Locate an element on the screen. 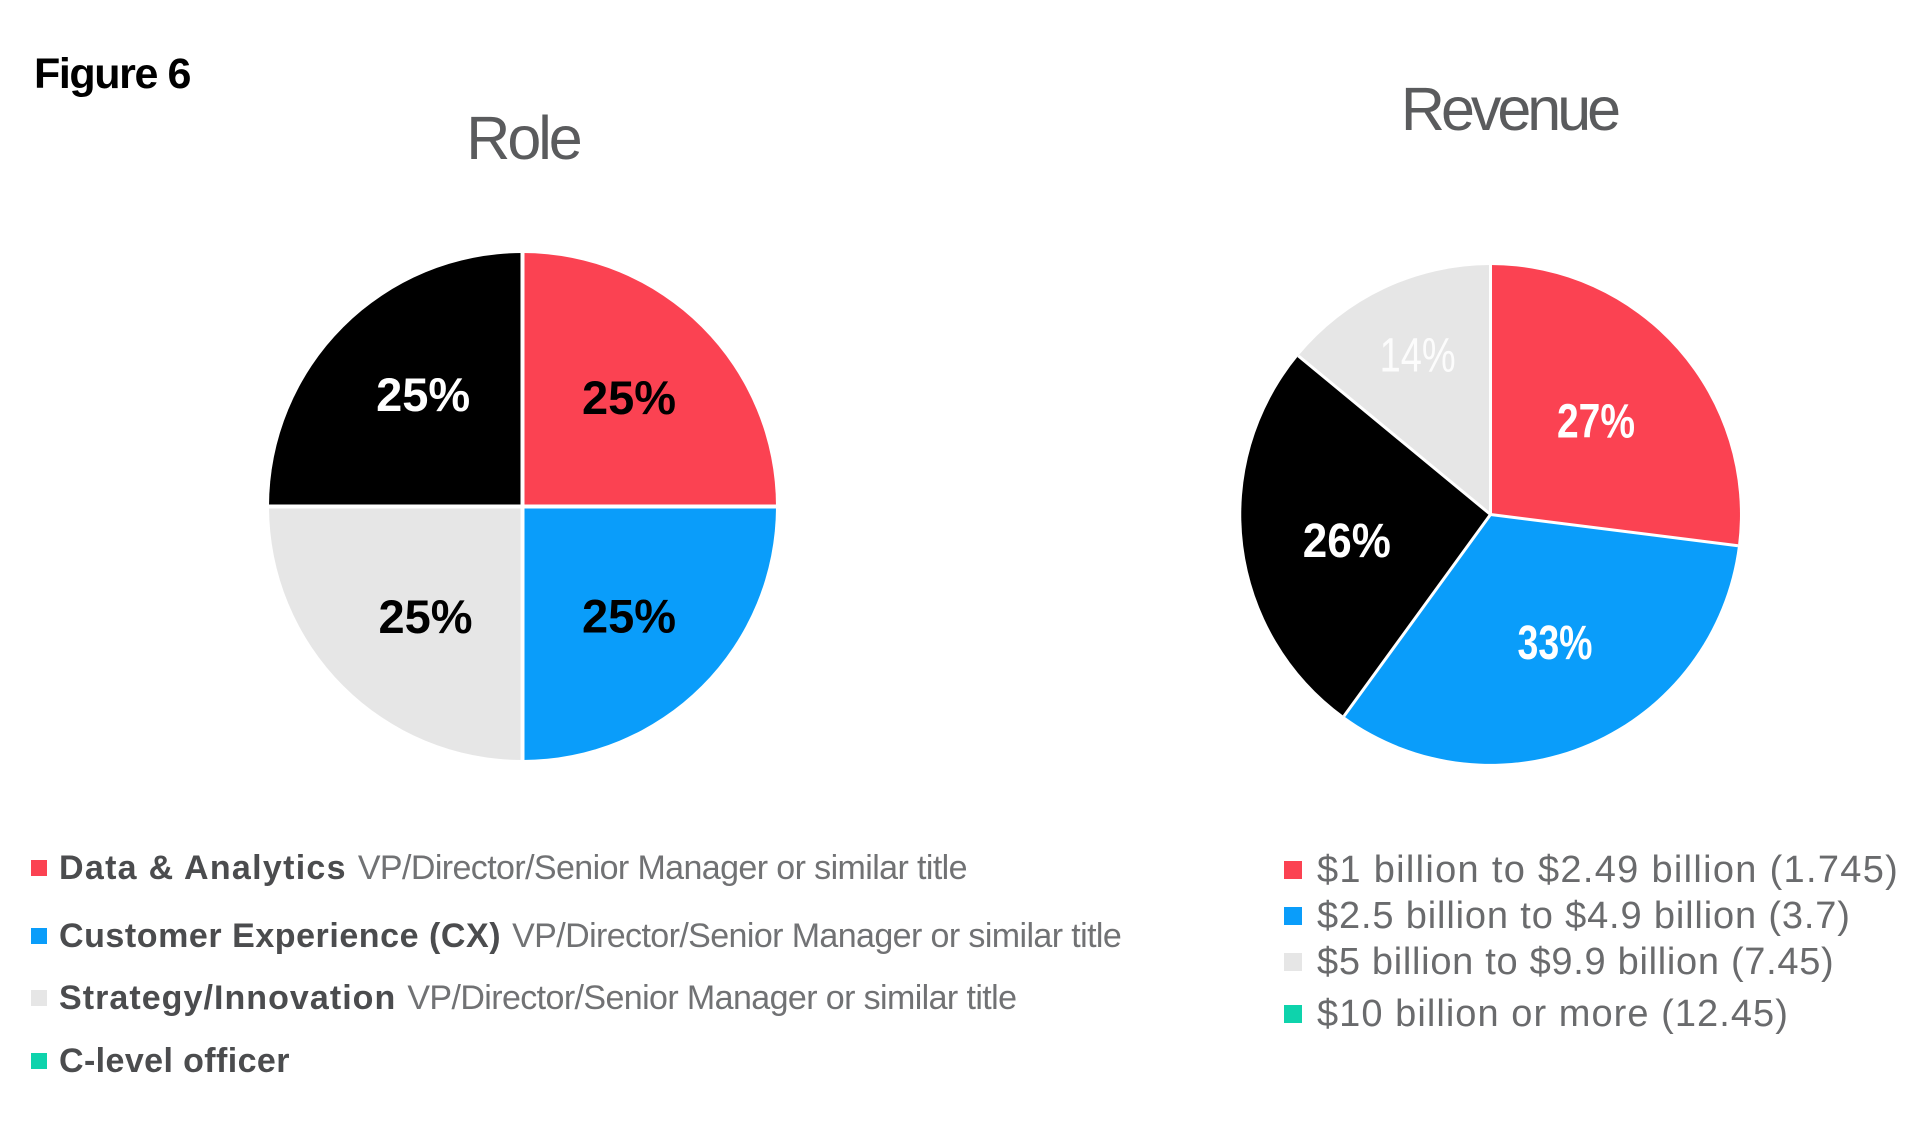 This screenshot has height=1138, width=1920. svg-text: 27% is located at coordinates (1596, 422).